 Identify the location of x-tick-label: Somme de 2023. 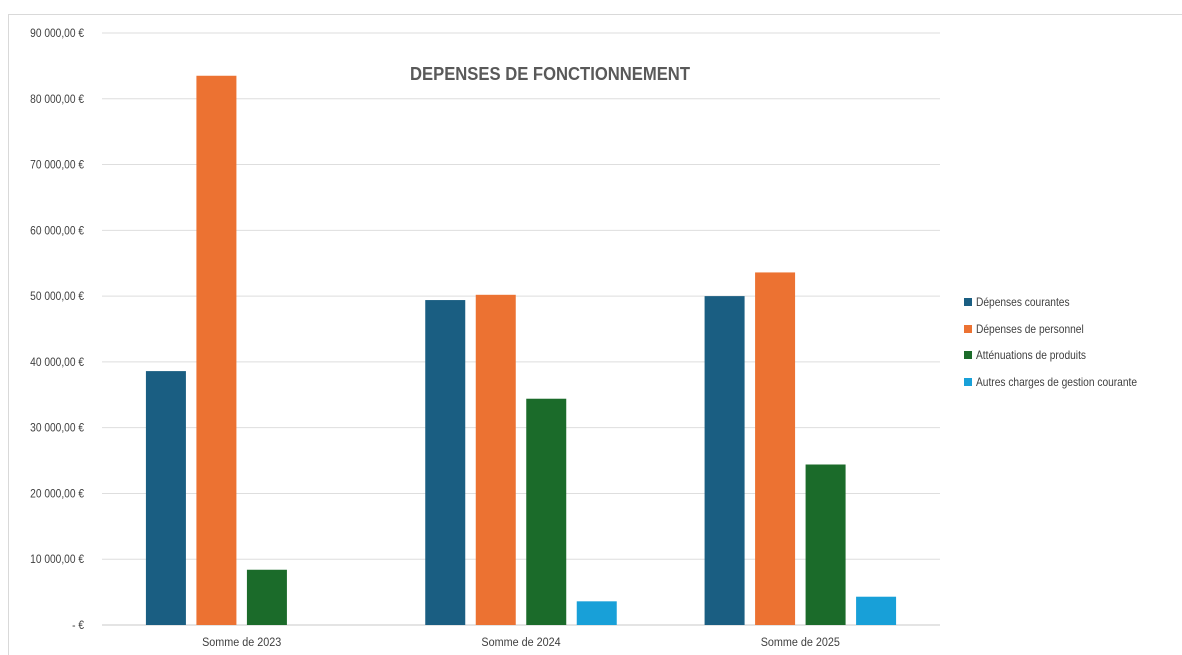
(241, 643).